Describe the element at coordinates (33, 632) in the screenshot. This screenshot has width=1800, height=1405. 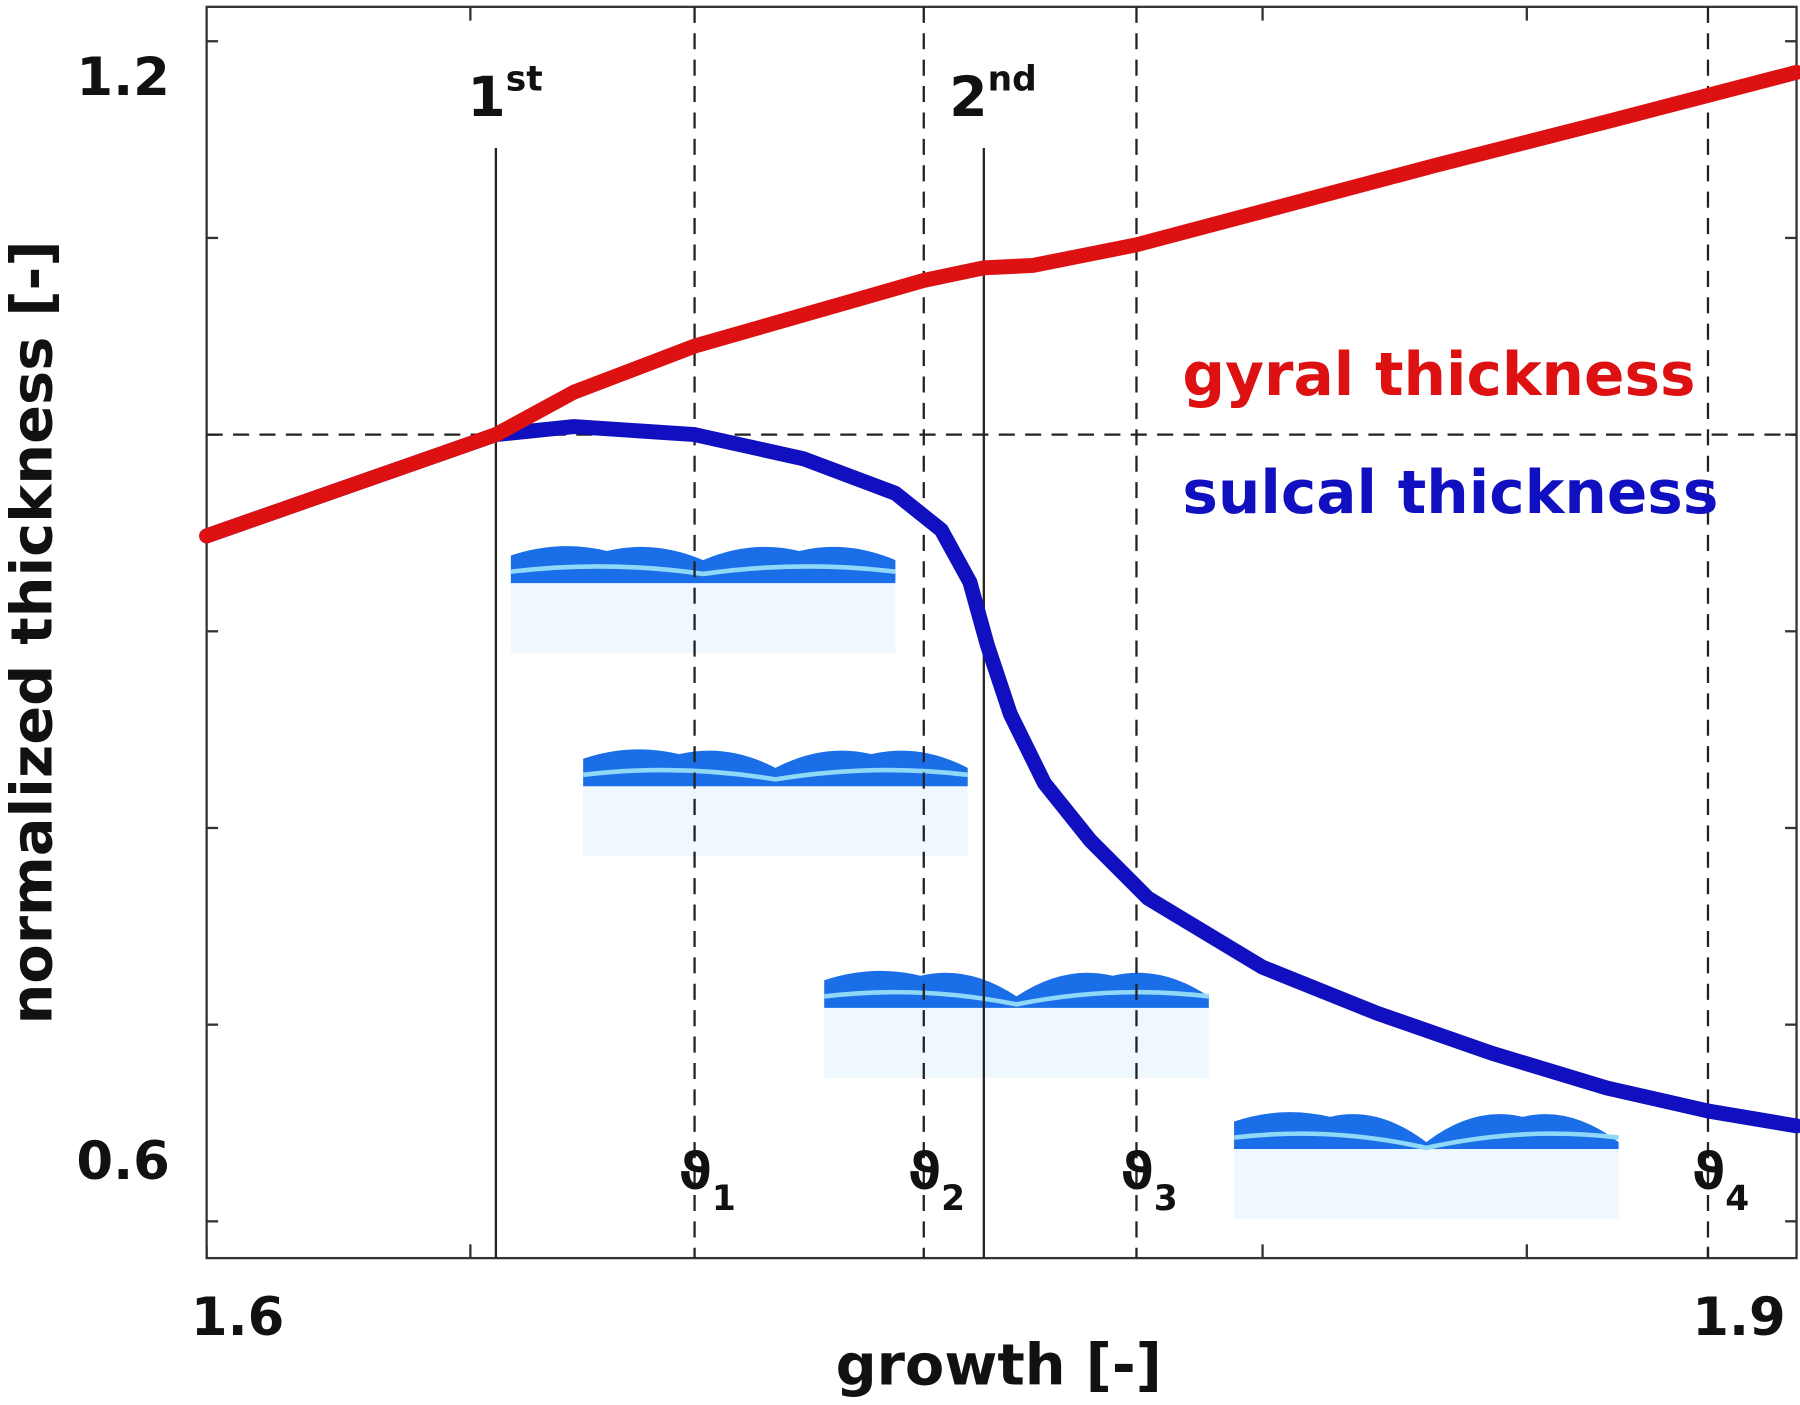
I see `y-axis-label: normalized thickness [-]` at that location.